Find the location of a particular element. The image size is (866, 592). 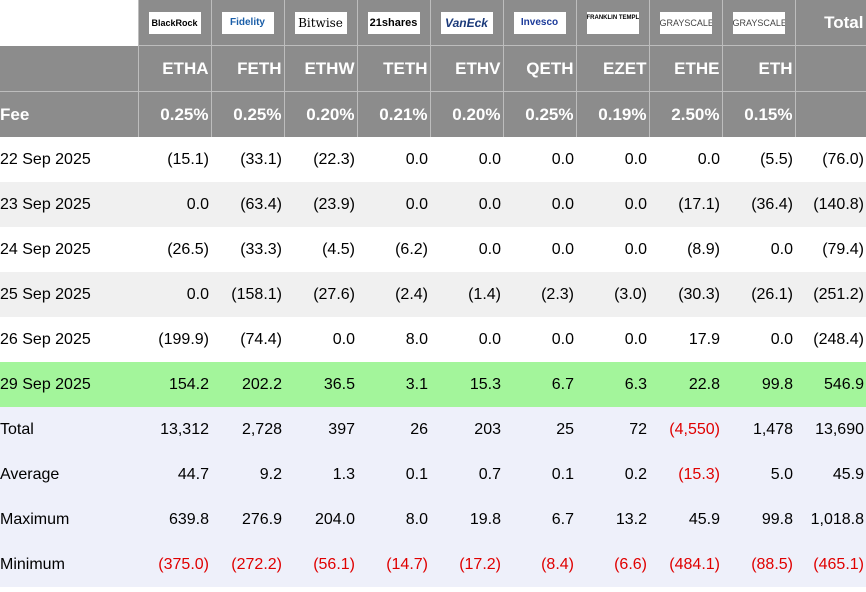

stat-value: 1,478 is located at coordinates (758, 429).